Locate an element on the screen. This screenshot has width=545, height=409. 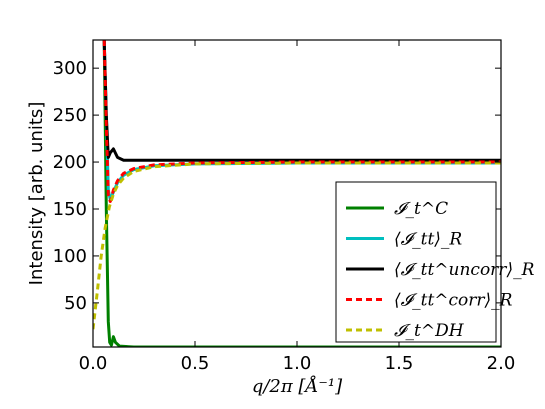
y-tick-label: 100 is located at coordinates (70, 256).